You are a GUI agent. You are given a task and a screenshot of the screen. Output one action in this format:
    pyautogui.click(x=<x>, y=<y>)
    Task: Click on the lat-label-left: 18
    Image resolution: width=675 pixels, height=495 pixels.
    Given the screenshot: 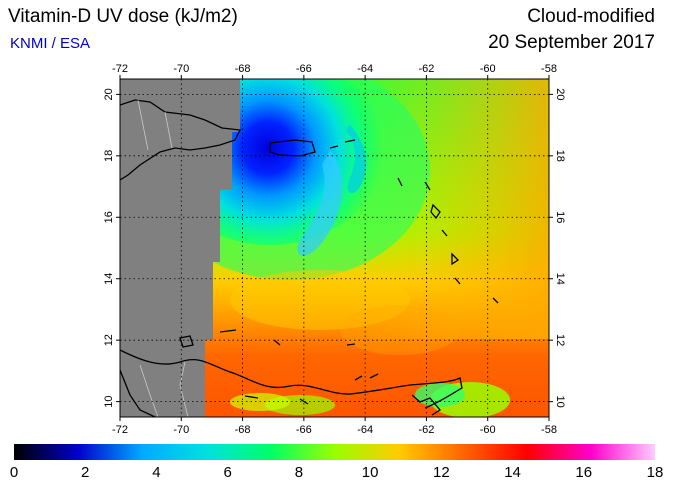 What is the action you would take?
    pyautogui.click(x=109, y=156)
    